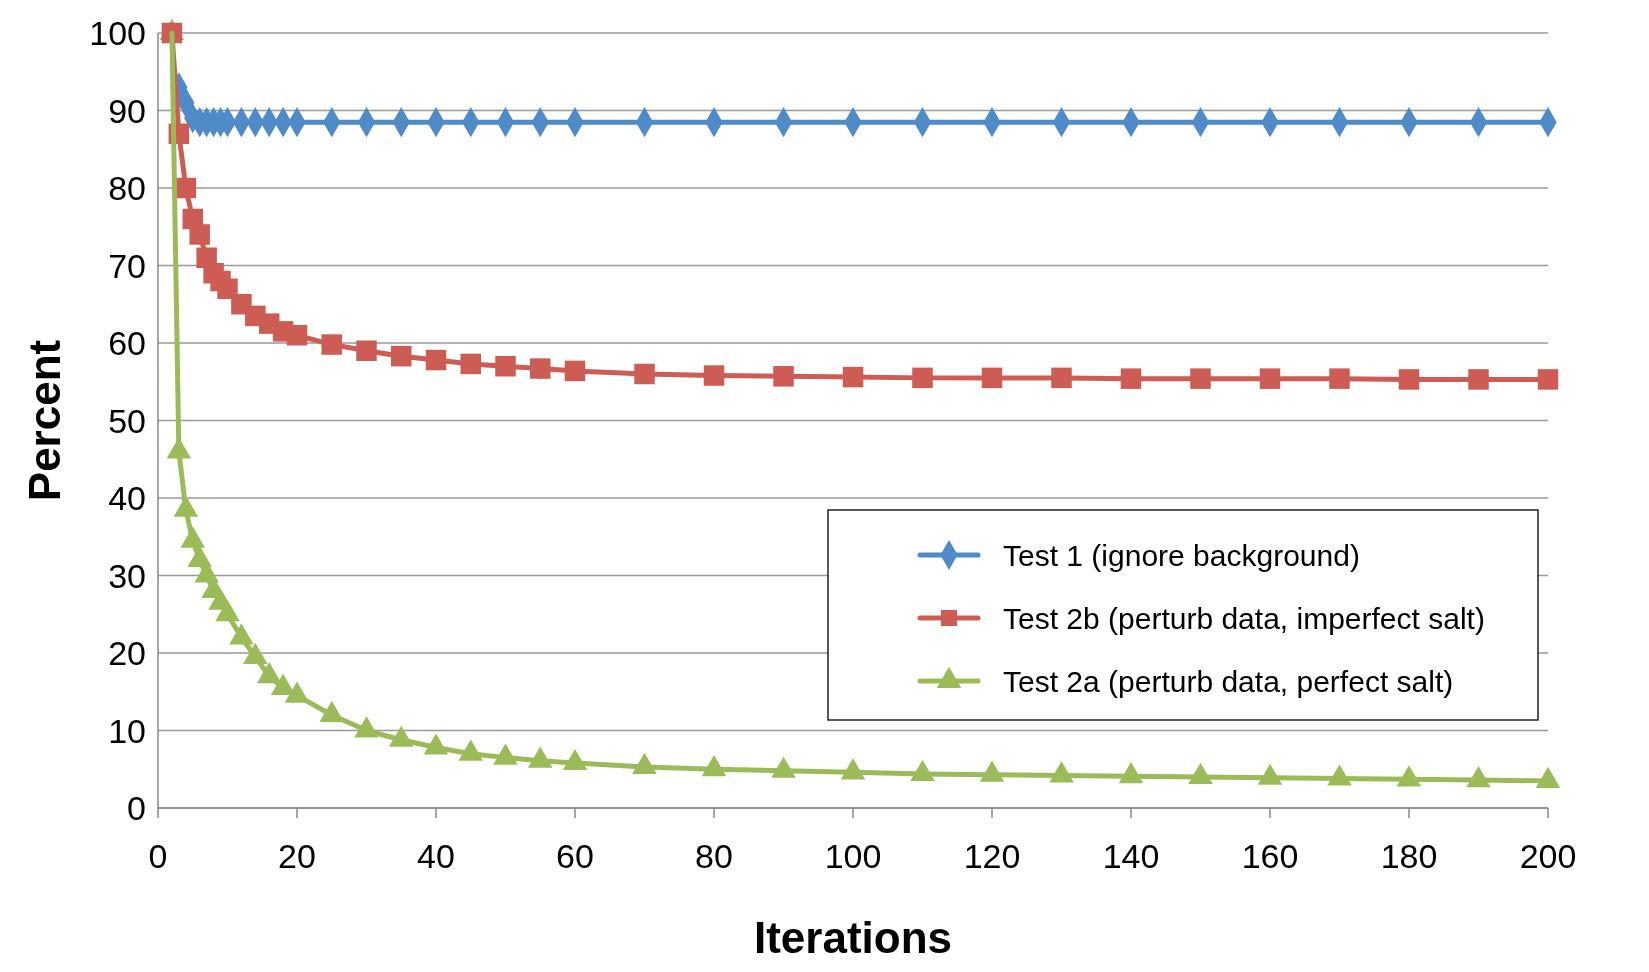 The width and height of the screenshot is (1649, 972). I want to click on y-tick-label: 40, so click(127, 498).